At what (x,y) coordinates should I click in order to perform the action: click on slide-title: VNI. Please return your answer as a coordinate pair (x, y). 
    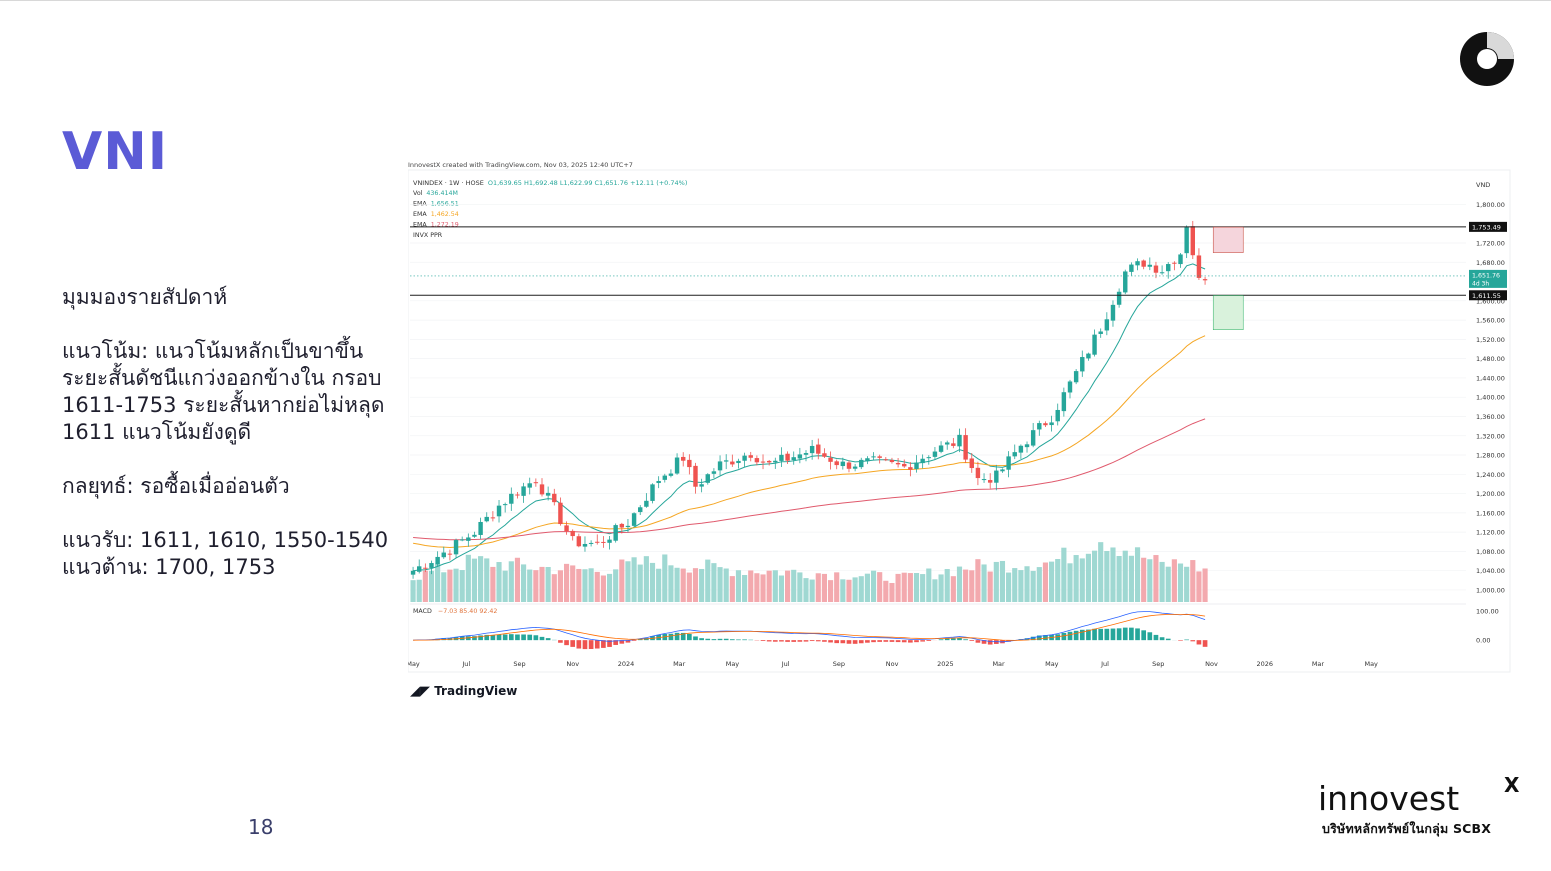
    Looking at the image, I should click on (115, 152).